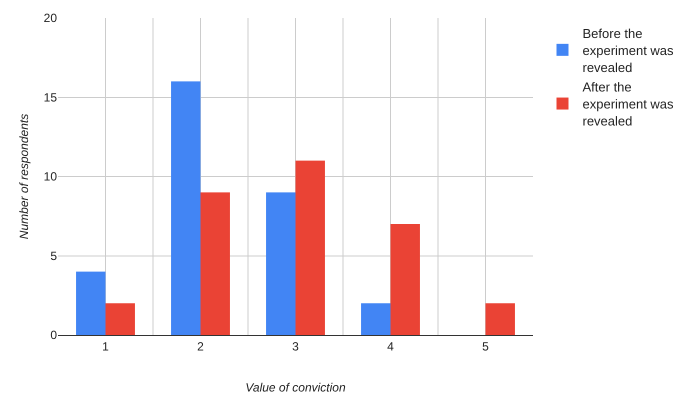  What do you see at coordinates (51, 97) in the screenshot?
I see `y-tick-label: 15` at bounding box center [51, 97].